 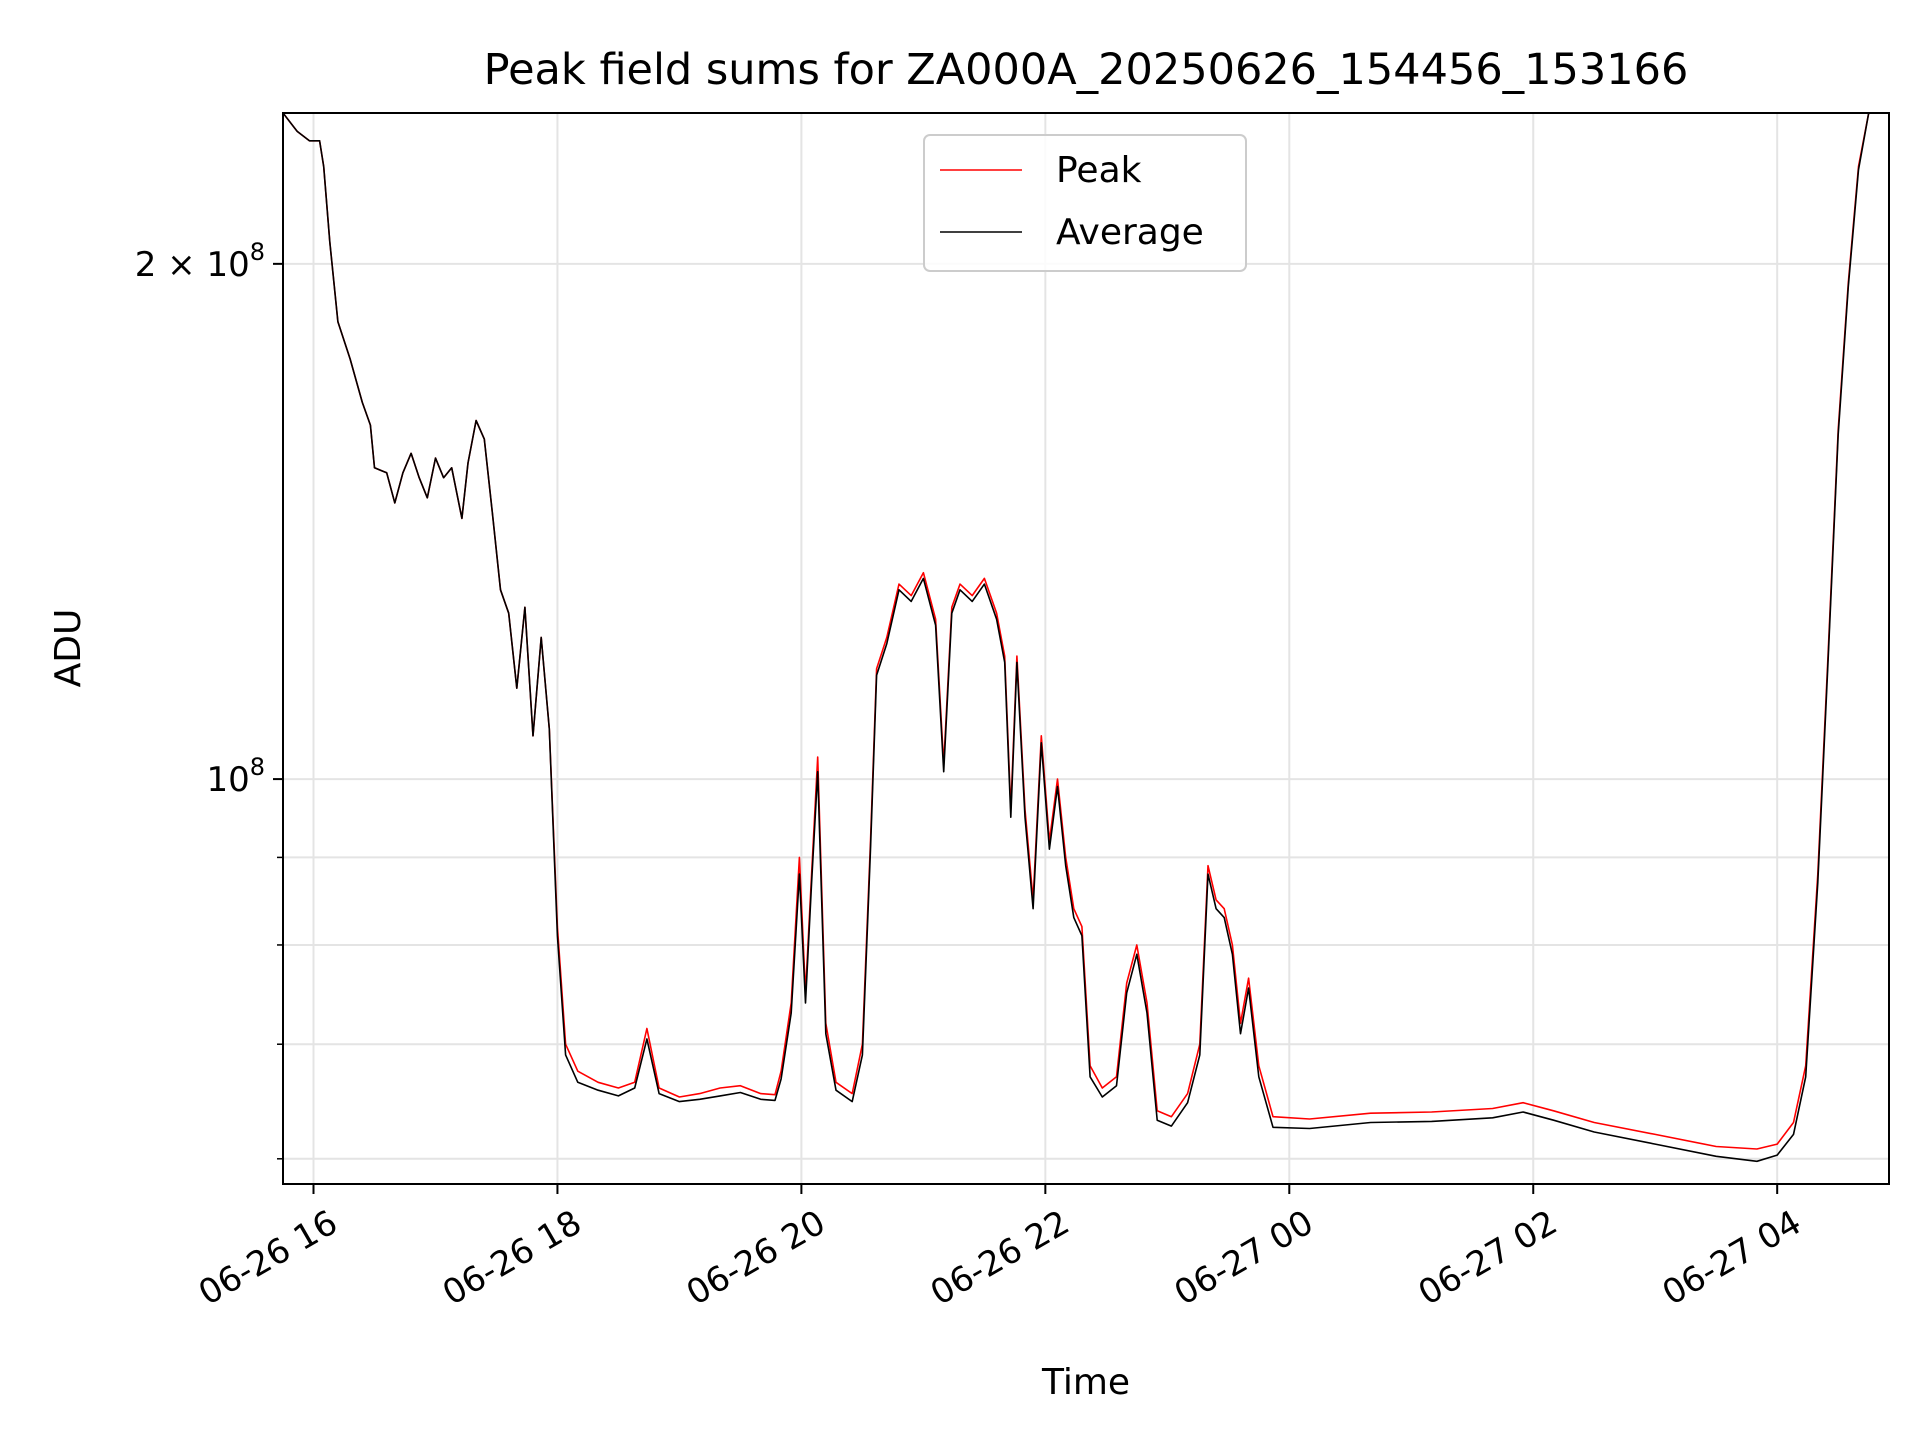 What do you see at coordinates (1085, 1382) in the screenshot?
I see `x-axis-label: Time` at bounding box center [1085, 1382].